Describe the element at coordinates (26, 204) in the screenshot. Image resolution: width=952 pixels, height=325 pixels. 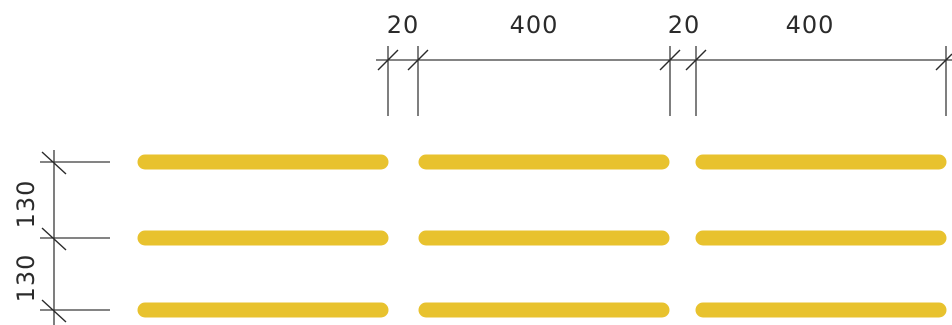
I see `spacing-label-1: 130` at that location.